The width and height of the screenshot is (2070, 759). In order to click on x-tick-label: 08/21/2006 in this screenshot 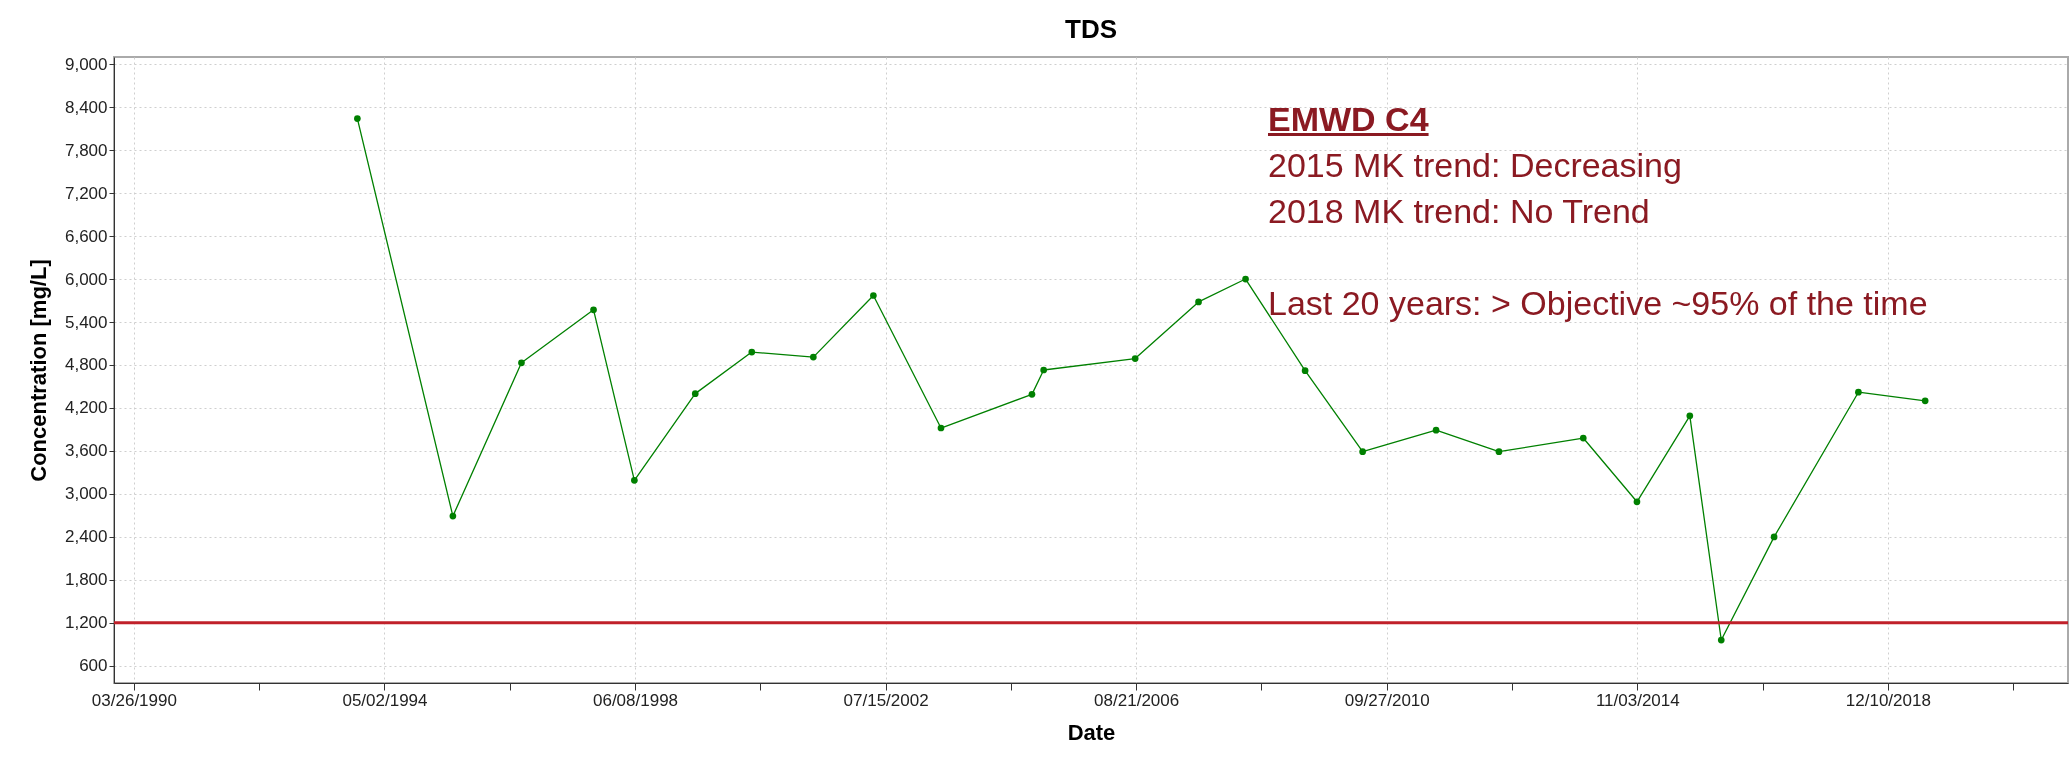, I will do `click(1137, 700)`.